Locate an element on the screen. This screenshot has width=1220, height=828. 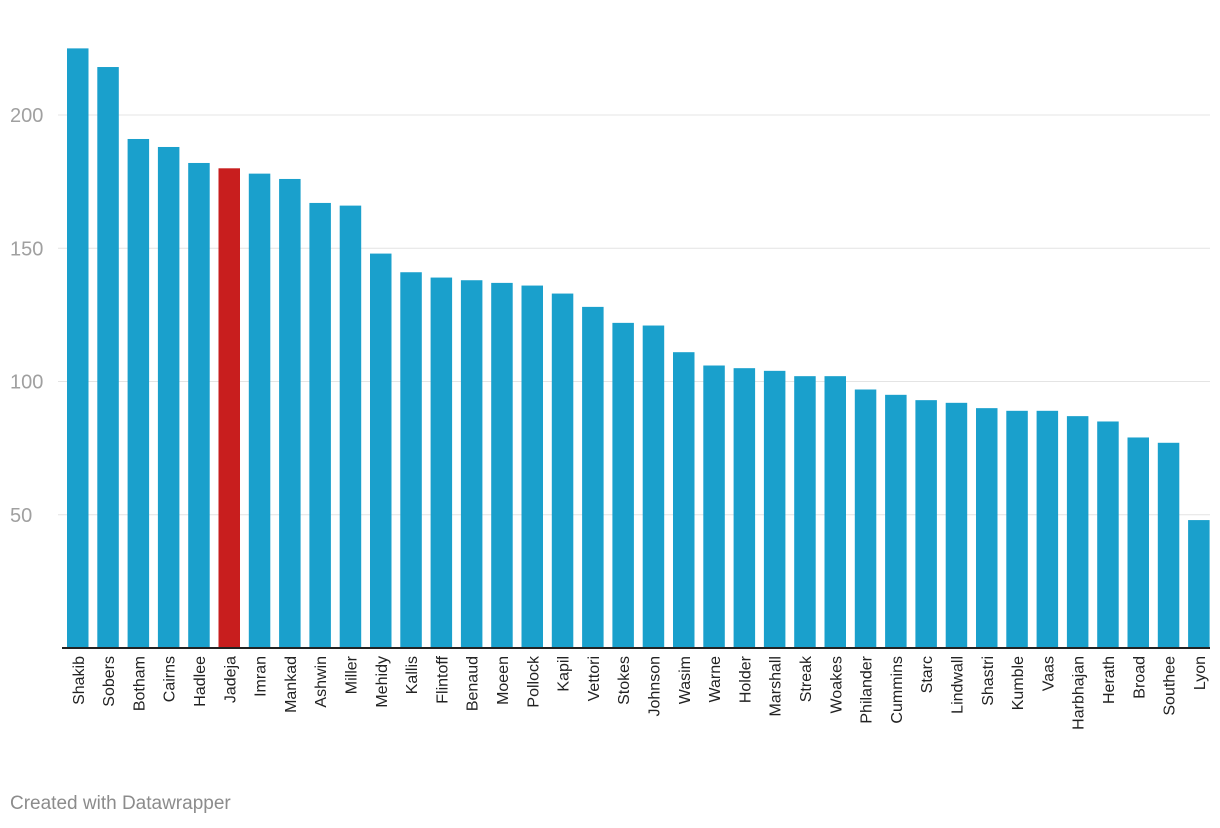
bar-holder is located at coordinates (744, 508).